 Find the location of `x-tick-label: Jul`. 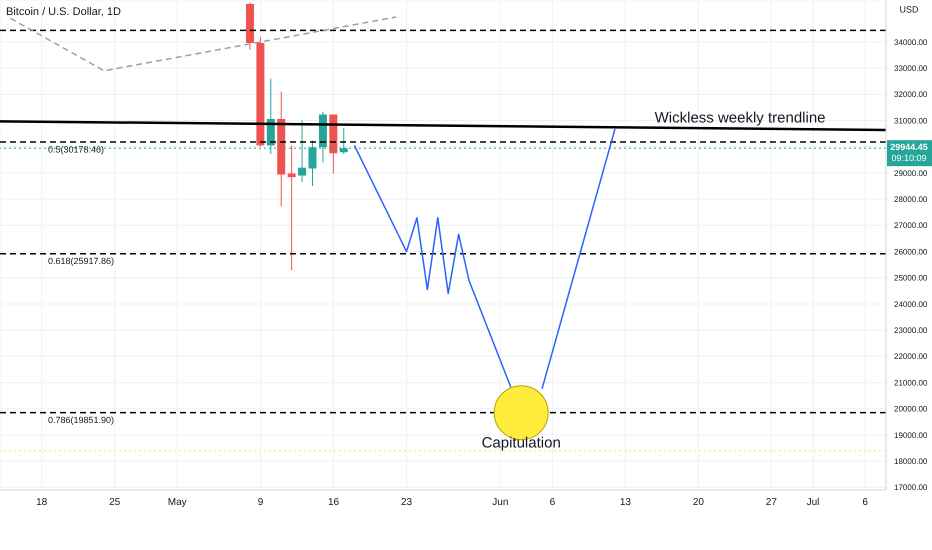

x-tick-label: Jul is located at coordinates (813, 502).